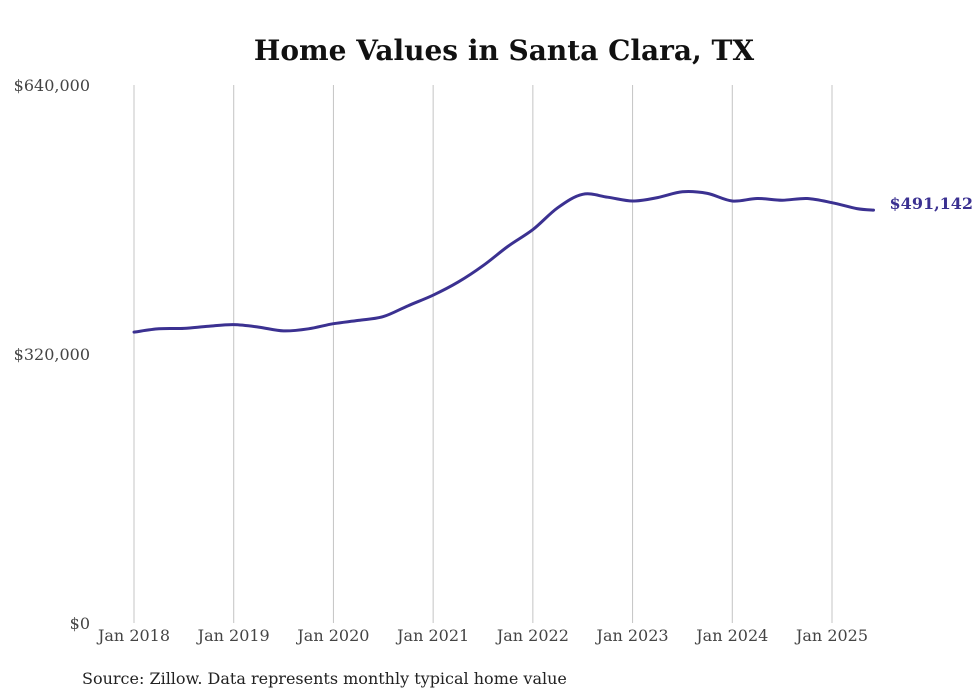  Describe the element at coordinates (731, 635) in the screenshot. I see `x-tick-label: Jan 2024` at that location.